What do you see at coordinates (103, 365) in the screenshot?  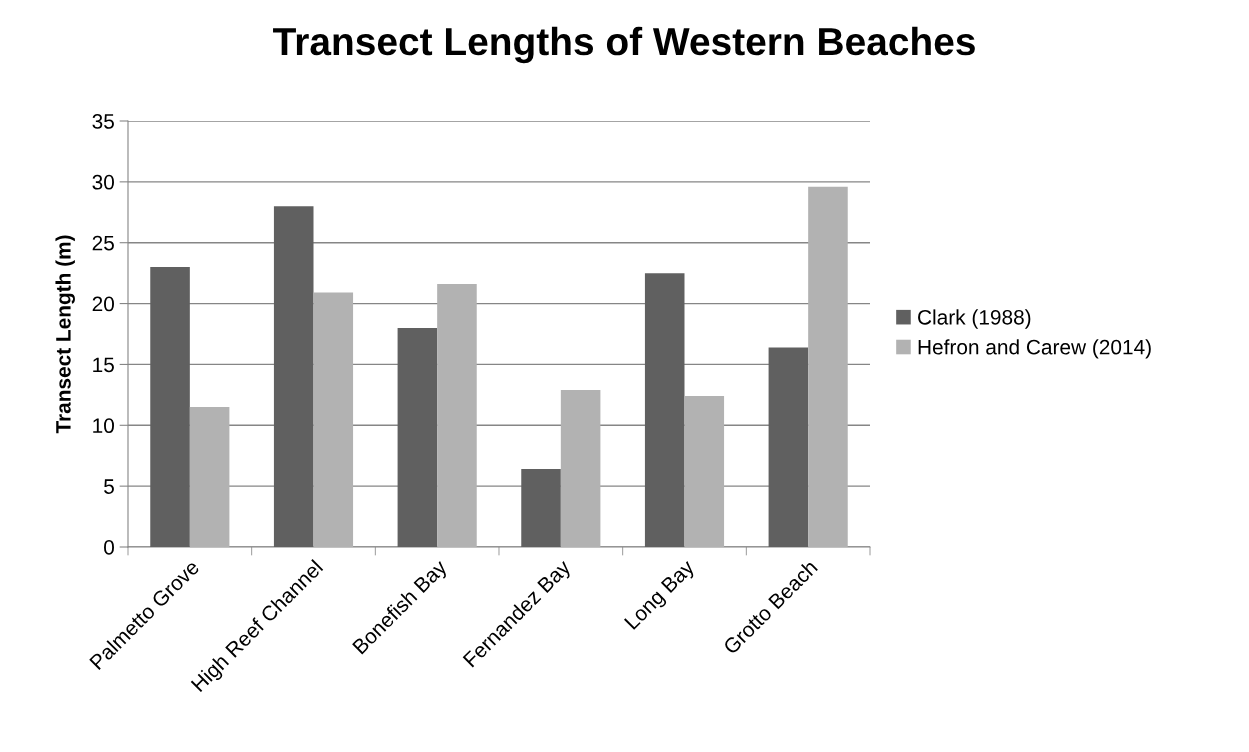 I see `y-tick-label: 15` at bounding box center [103, 365].